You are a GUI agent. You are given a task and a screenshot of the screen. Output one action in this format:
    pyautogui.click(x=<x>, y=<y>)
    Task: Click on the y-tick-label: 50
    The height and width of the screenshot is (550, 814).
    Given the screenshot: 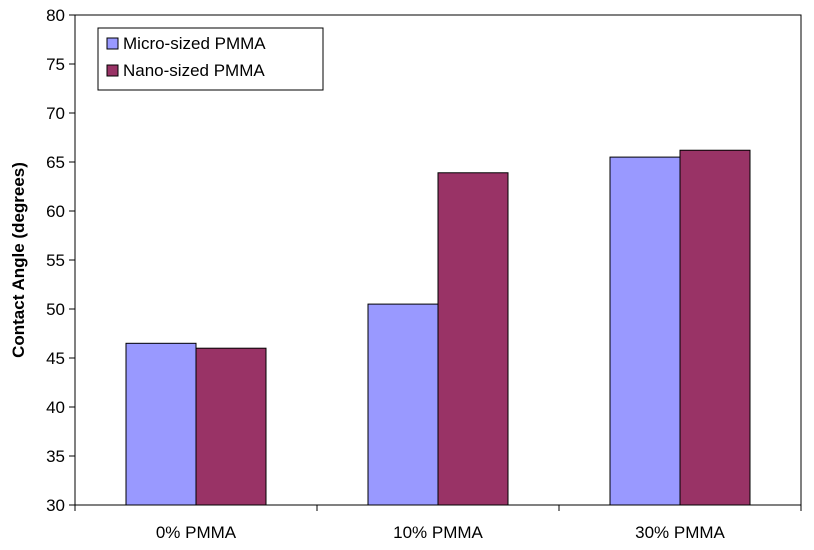 What is the action you would take?
    pyautogui.click(x=55, y=309)
    